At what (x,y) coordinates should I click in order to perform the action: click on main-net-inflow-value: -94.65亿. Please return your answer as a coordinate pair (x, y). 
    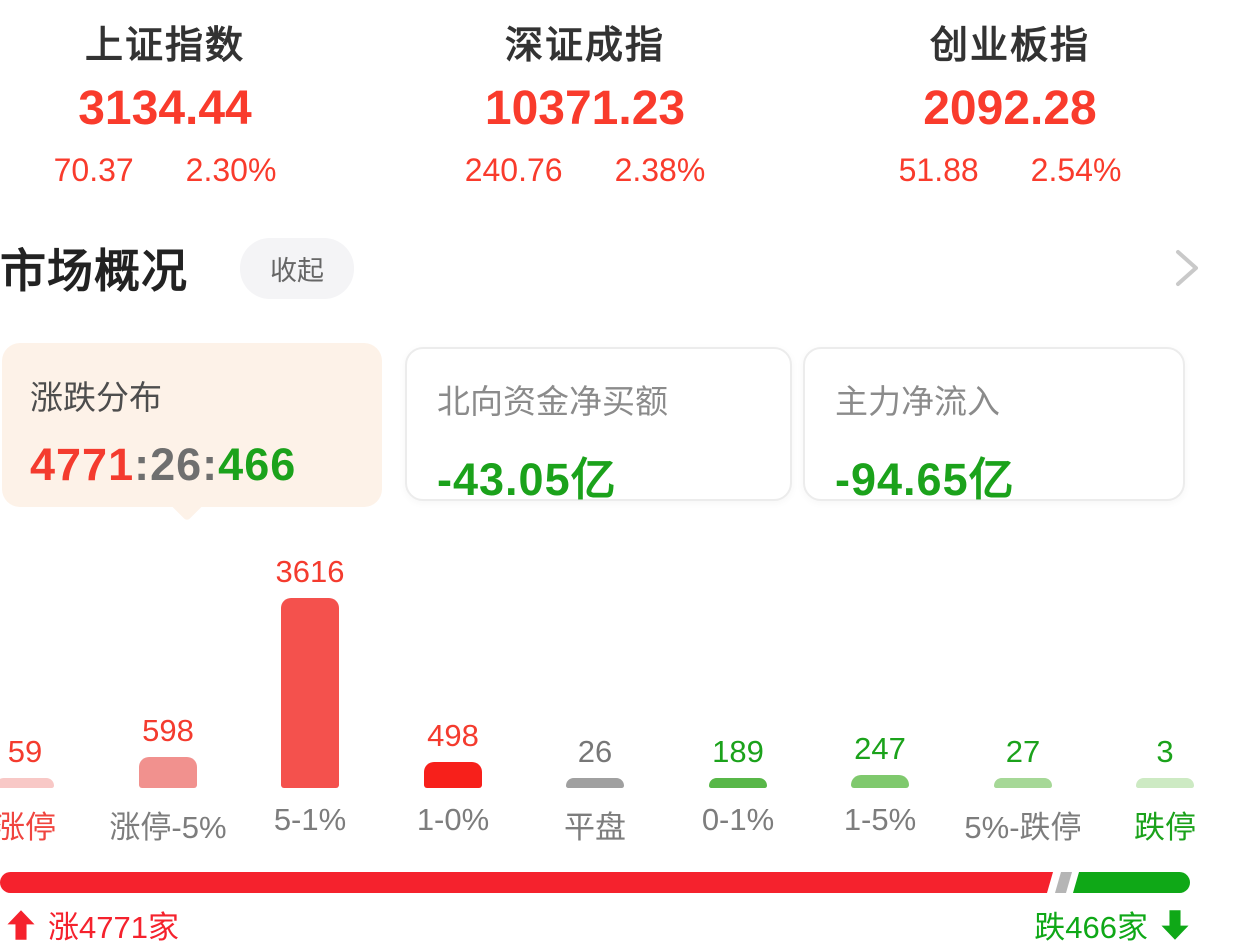
    Looking at the image, I should click on (925, 479).